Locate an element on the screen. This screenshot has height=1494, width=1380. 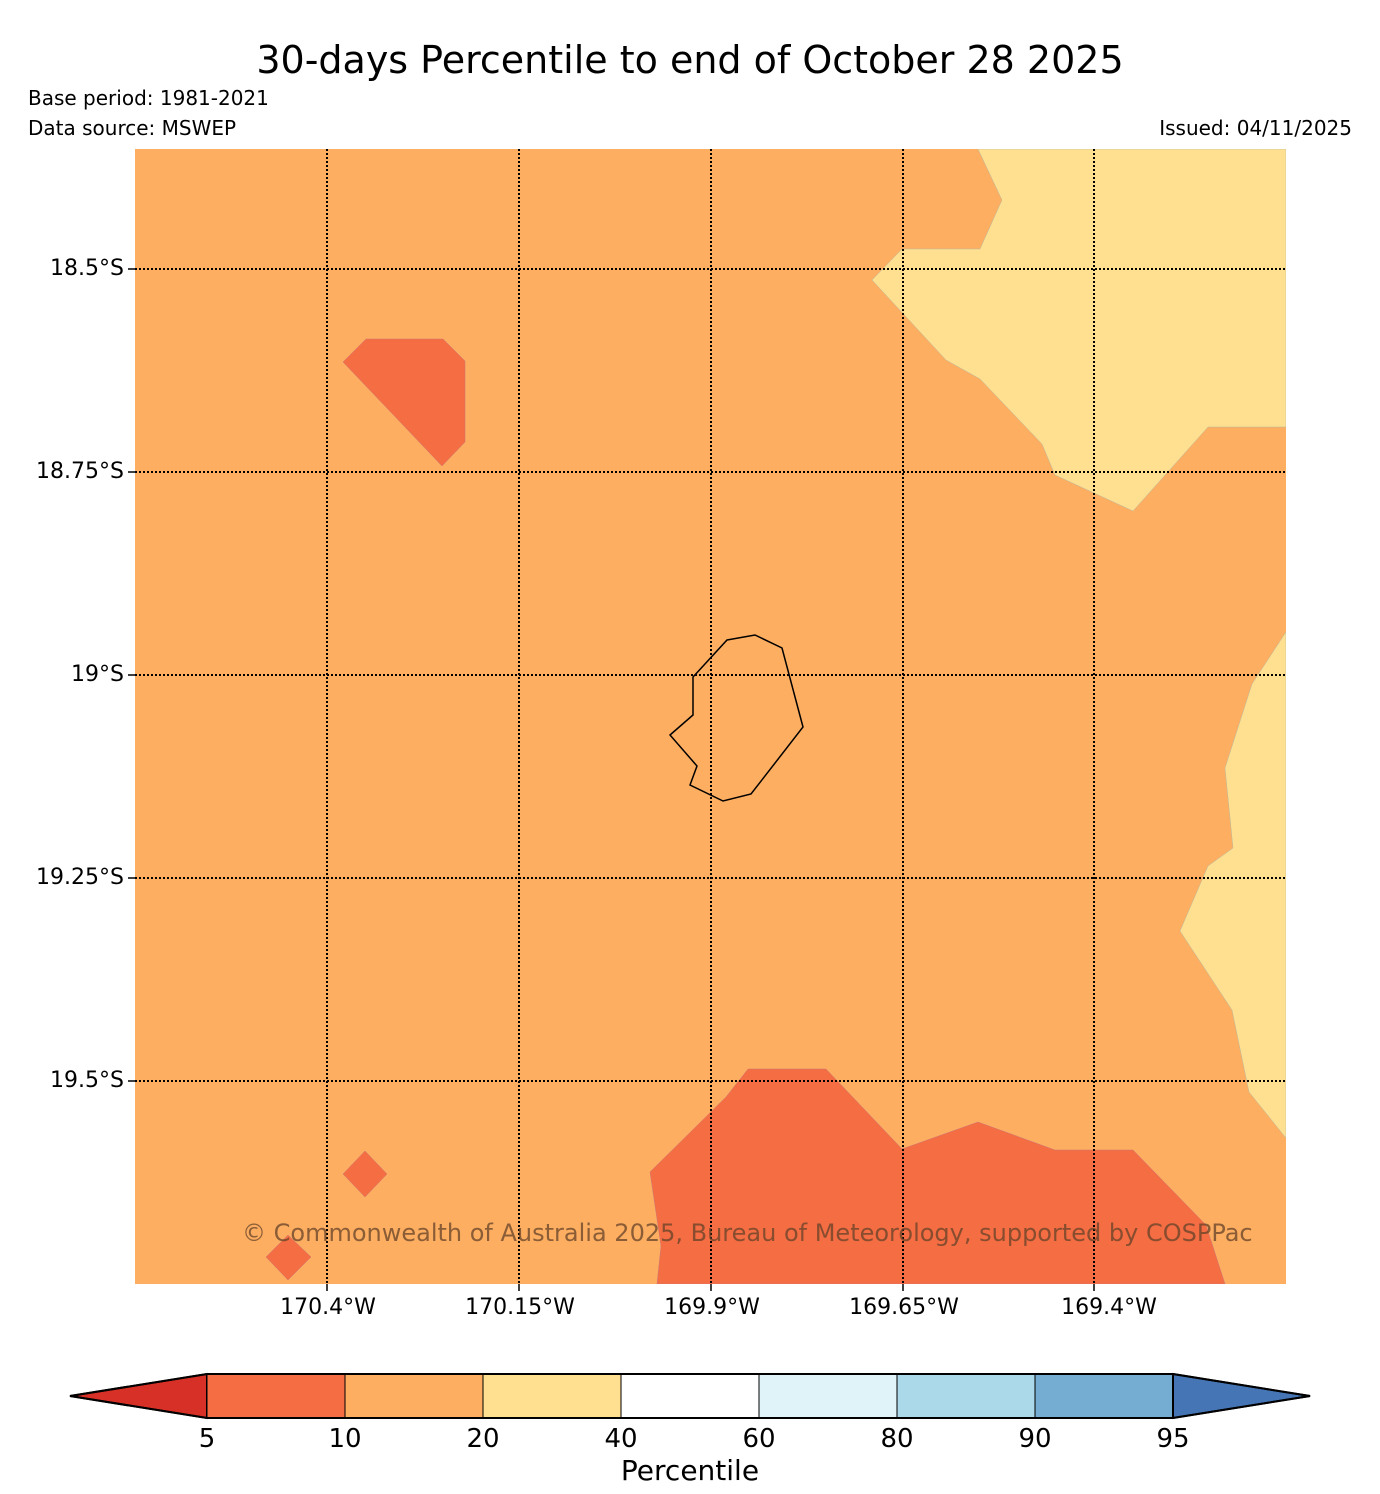
base-period-text: Base period: 1981-2021 is located at coordinates (148, 98).